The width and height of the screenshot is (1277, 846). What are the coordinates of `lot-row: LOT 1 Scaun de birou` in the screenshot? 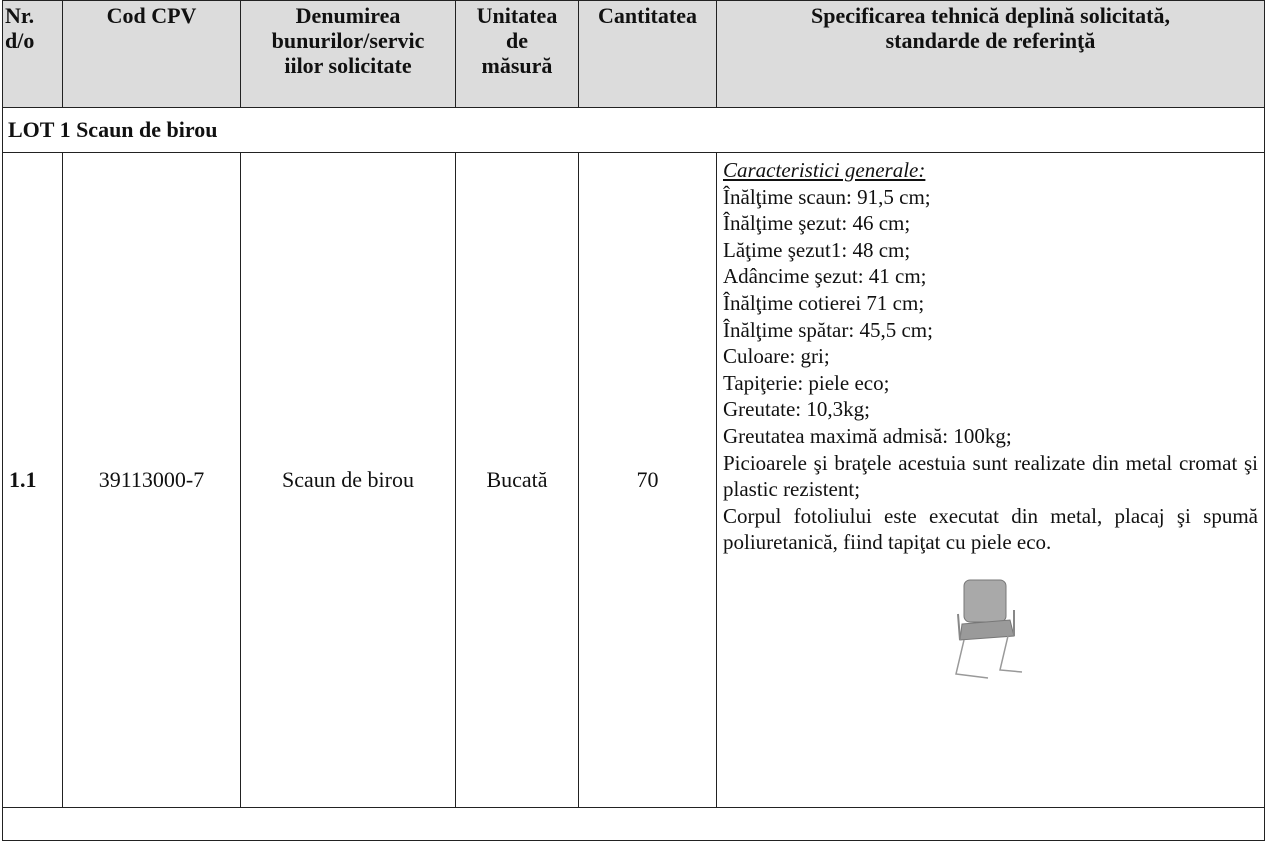 It's located at (633, 130).